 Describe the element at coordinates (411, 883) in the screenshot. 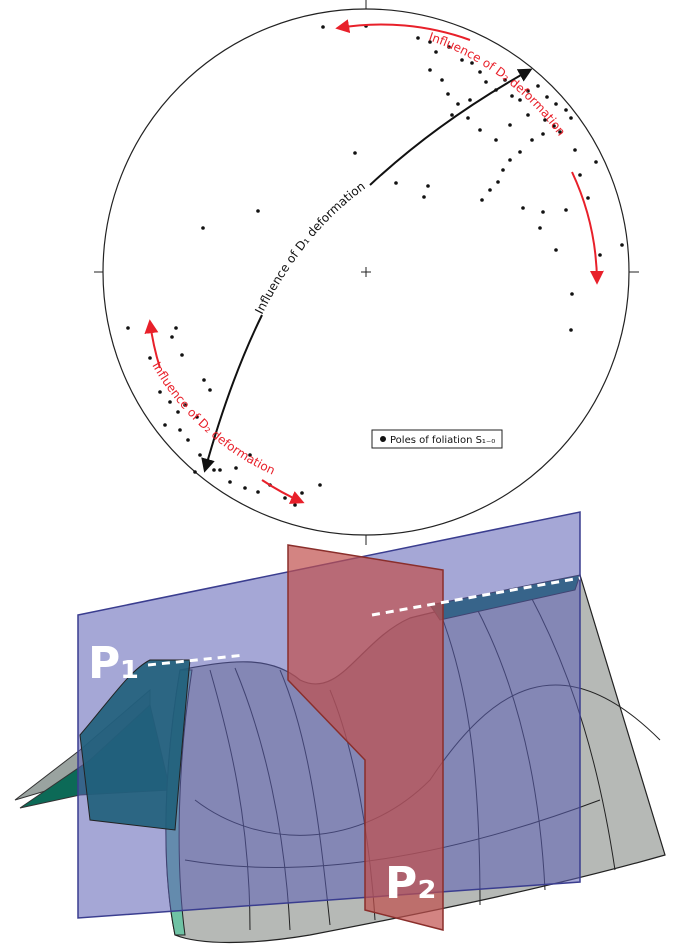

I see `p2-label: P₂` at that location.